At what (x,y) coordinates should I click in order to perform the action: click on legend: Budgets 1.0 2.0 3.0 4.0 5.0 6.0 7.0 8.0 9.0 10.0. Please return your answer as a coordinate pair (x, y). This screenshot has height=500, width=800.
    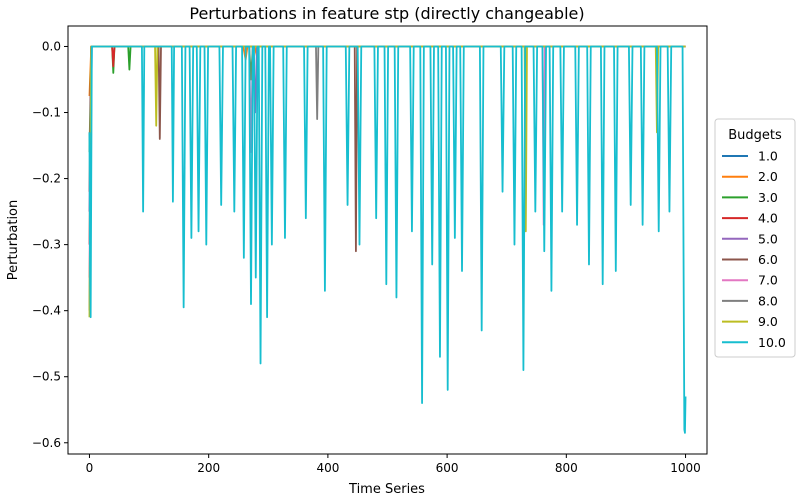
    Looking at the image, I should click on (755, 238).